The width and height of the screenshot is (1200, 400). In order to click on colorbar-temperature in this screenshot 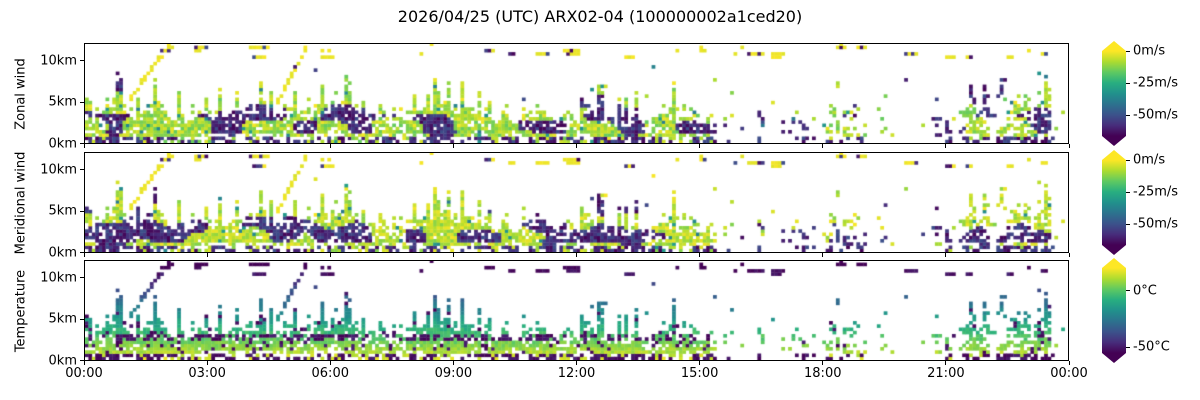, I will do `click(1114, 310)`.